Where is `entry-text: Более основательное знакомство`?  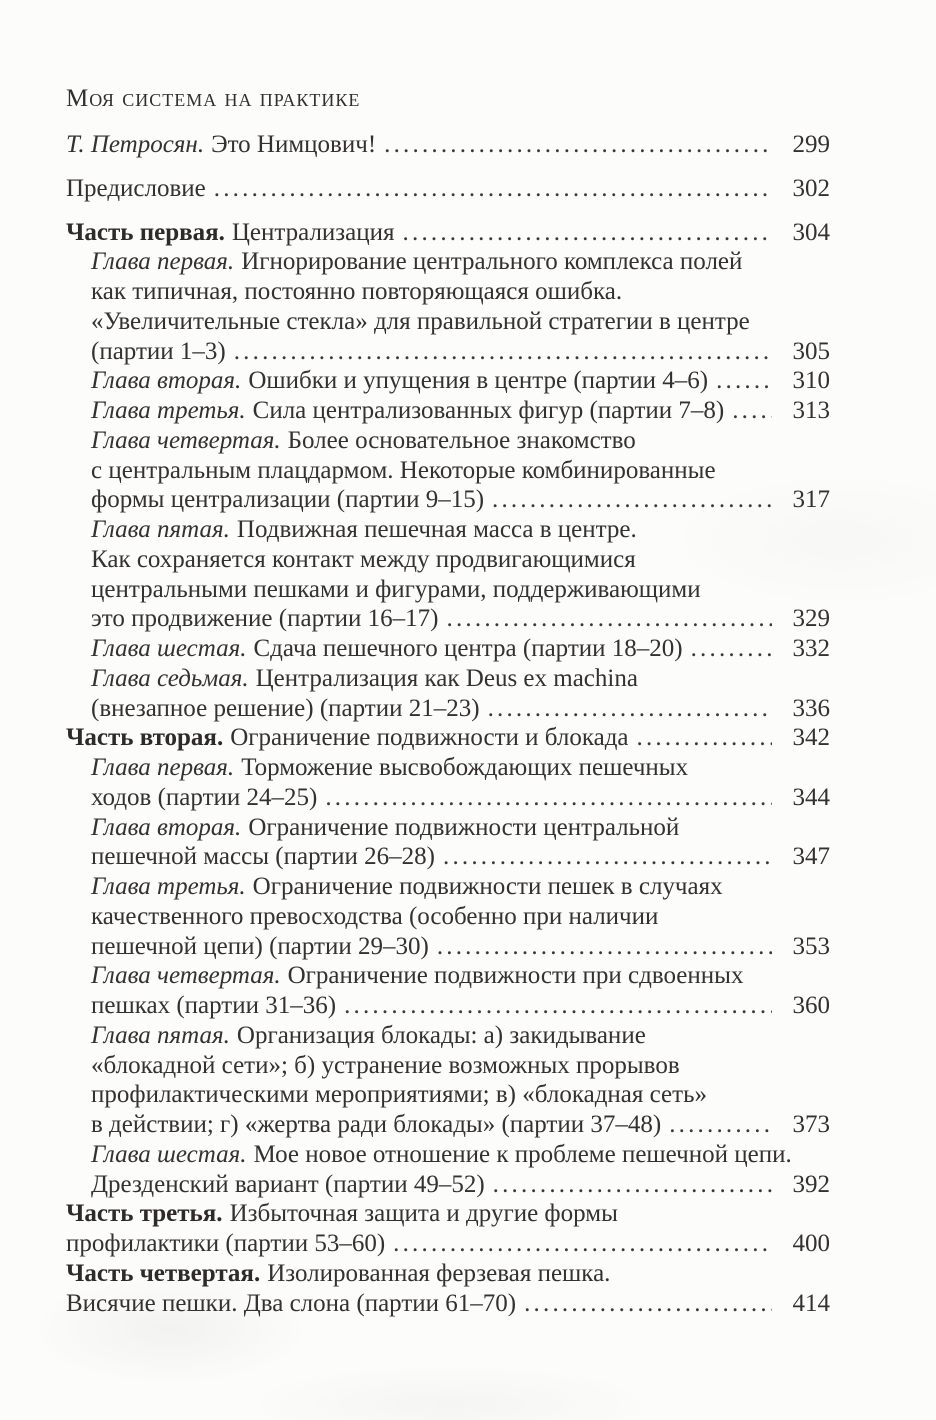
entry-text: Более основательное знакомство is located at coordinates (461, 440).